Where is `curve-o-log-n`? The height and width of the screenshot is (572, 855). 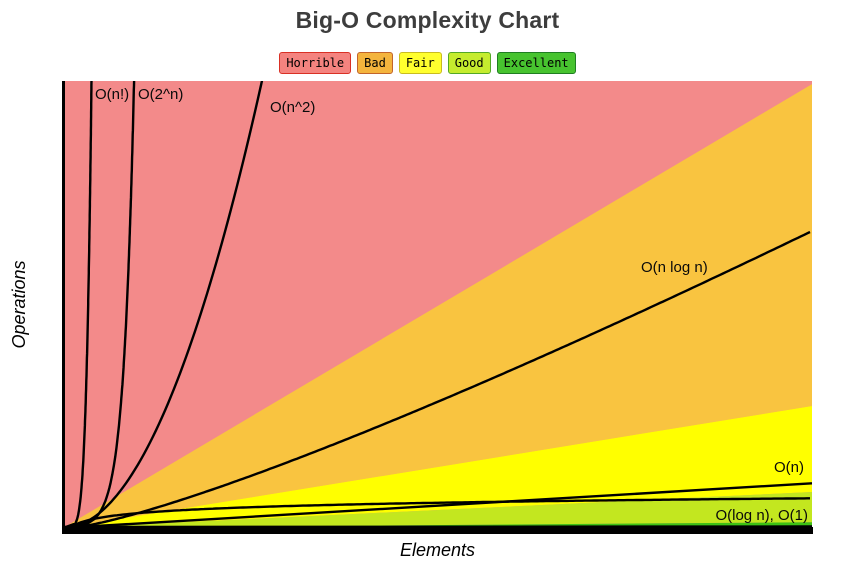
curve-o-log-n is located at coordinates (436, 513).